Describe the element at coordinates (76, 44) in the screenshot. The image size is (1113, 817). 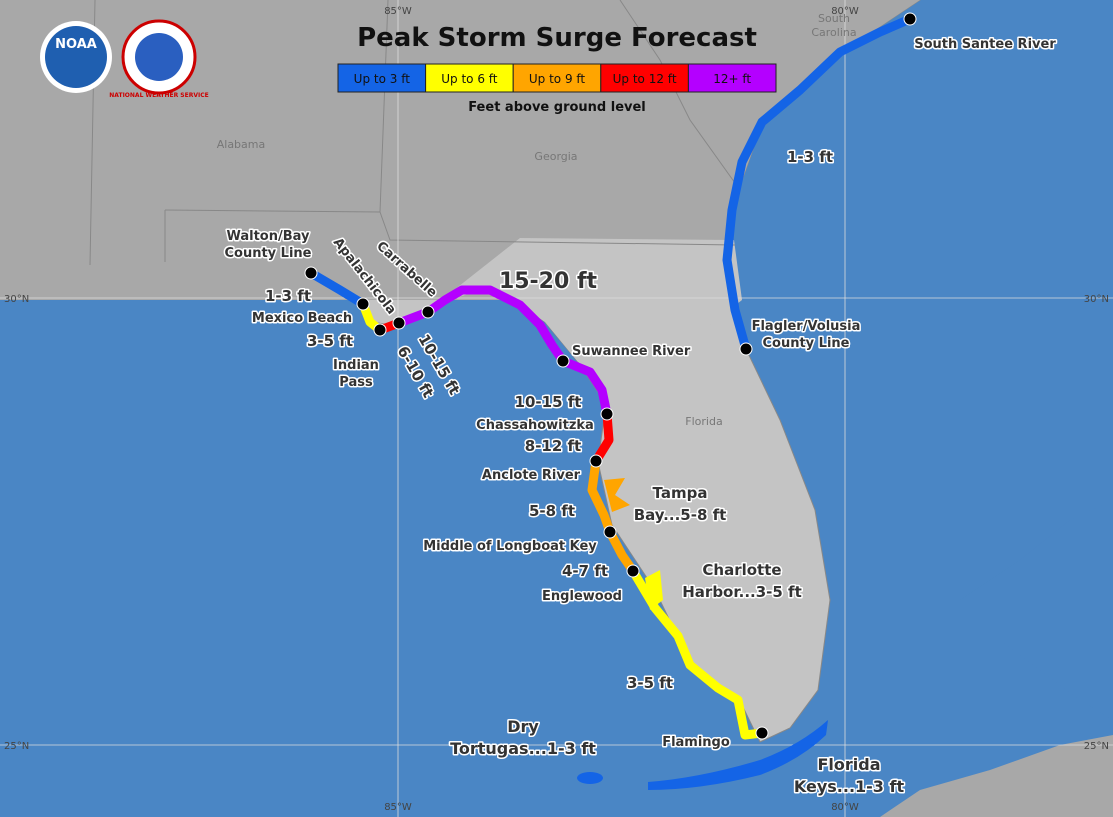
I see `noaa-text: NOAA` at that location.